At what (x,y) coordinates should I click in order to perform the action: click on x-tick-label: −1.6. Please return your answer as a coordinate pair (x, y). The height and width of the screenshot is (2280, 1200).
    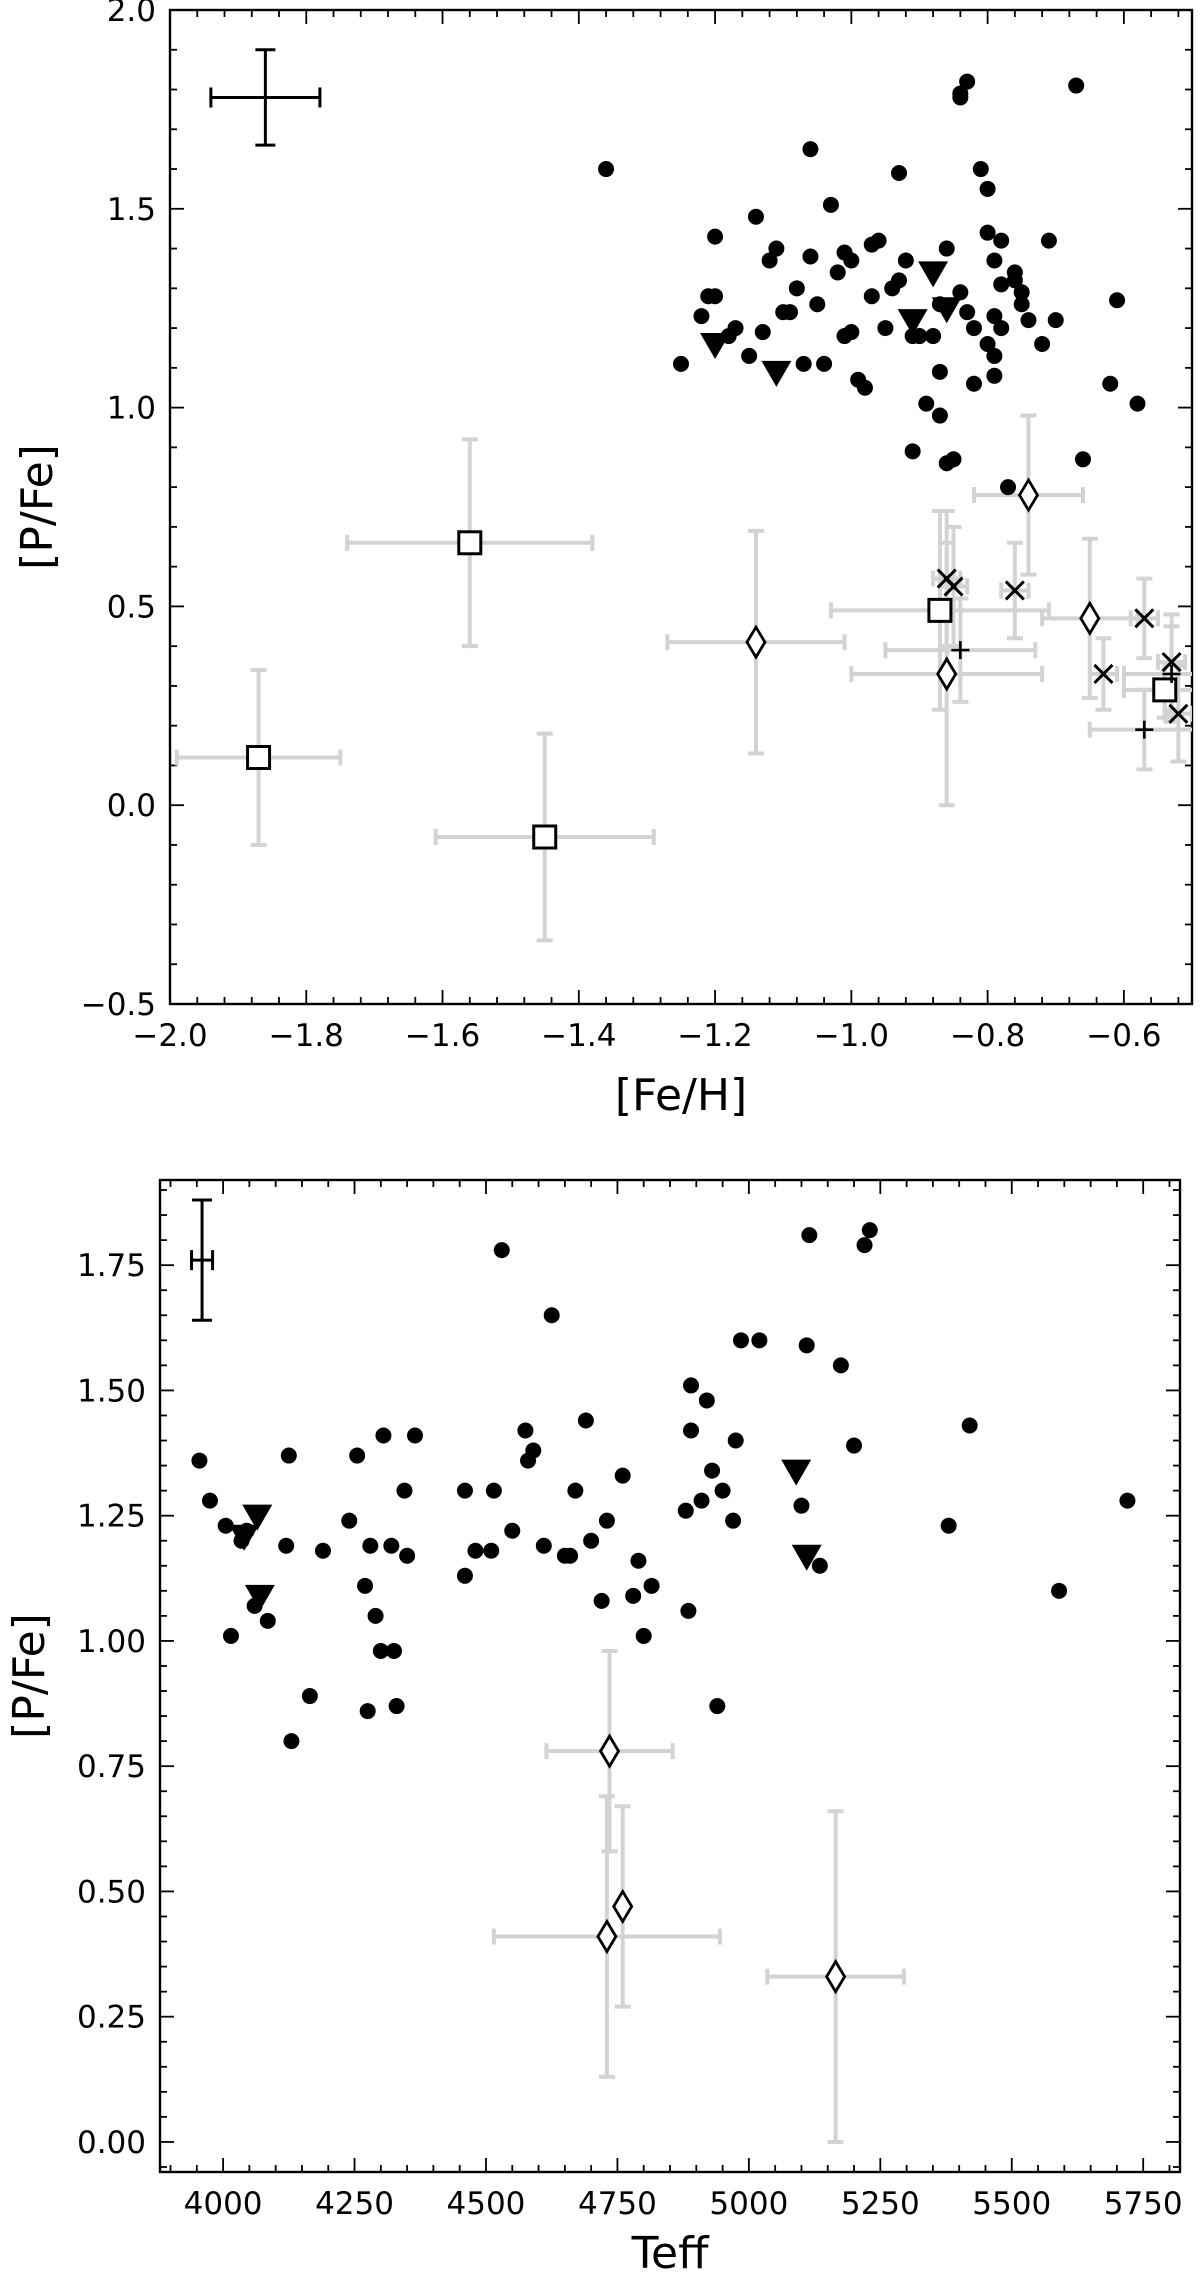
    Looking at the image, I should click on (442, 1036).